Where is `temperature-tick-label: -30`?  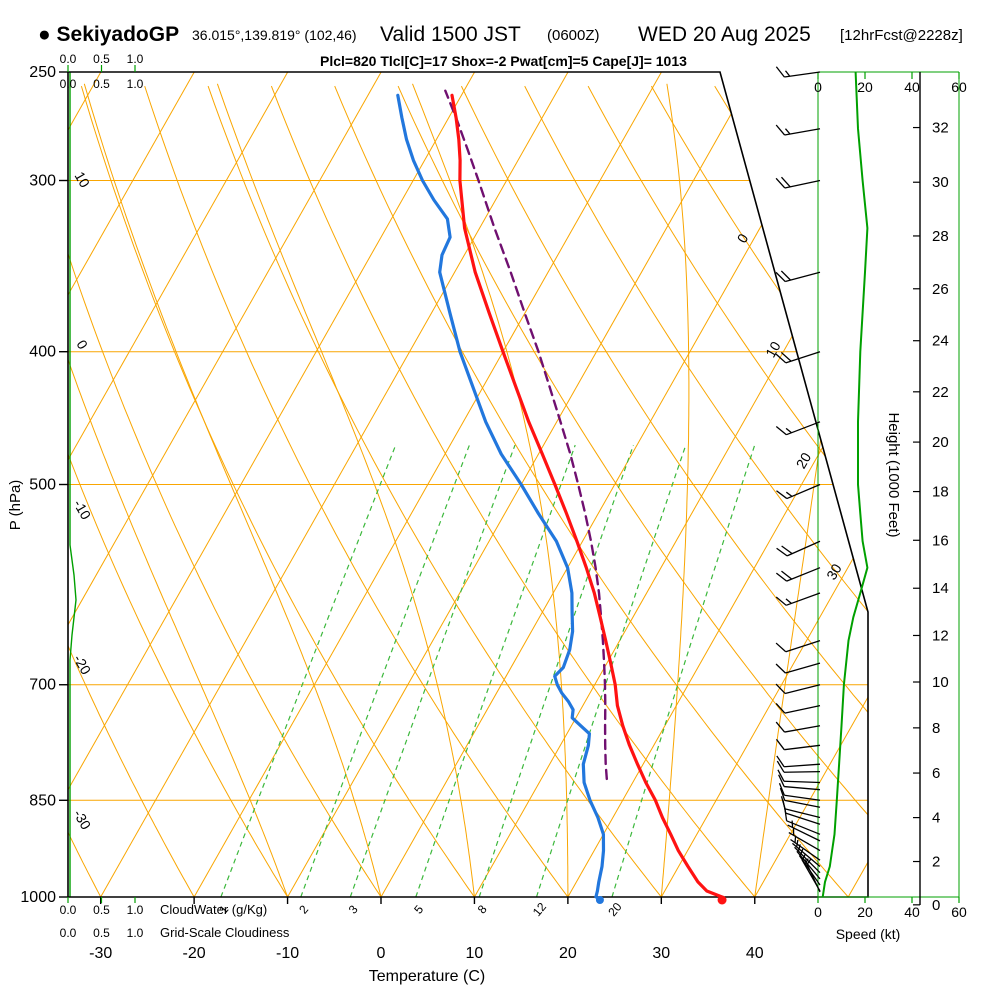
temperature-tick-label: -30 is located at coordinates (100, 953).